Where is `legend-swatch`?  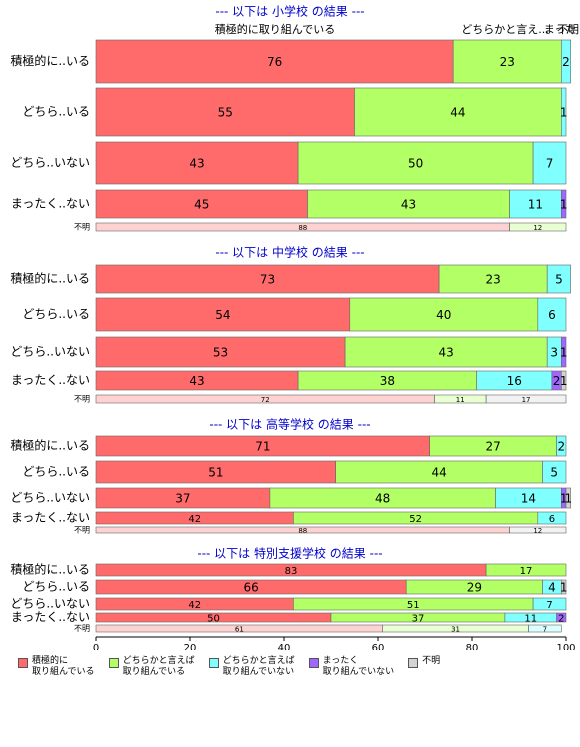 legend-swatch is located at coordinates (413, 663).